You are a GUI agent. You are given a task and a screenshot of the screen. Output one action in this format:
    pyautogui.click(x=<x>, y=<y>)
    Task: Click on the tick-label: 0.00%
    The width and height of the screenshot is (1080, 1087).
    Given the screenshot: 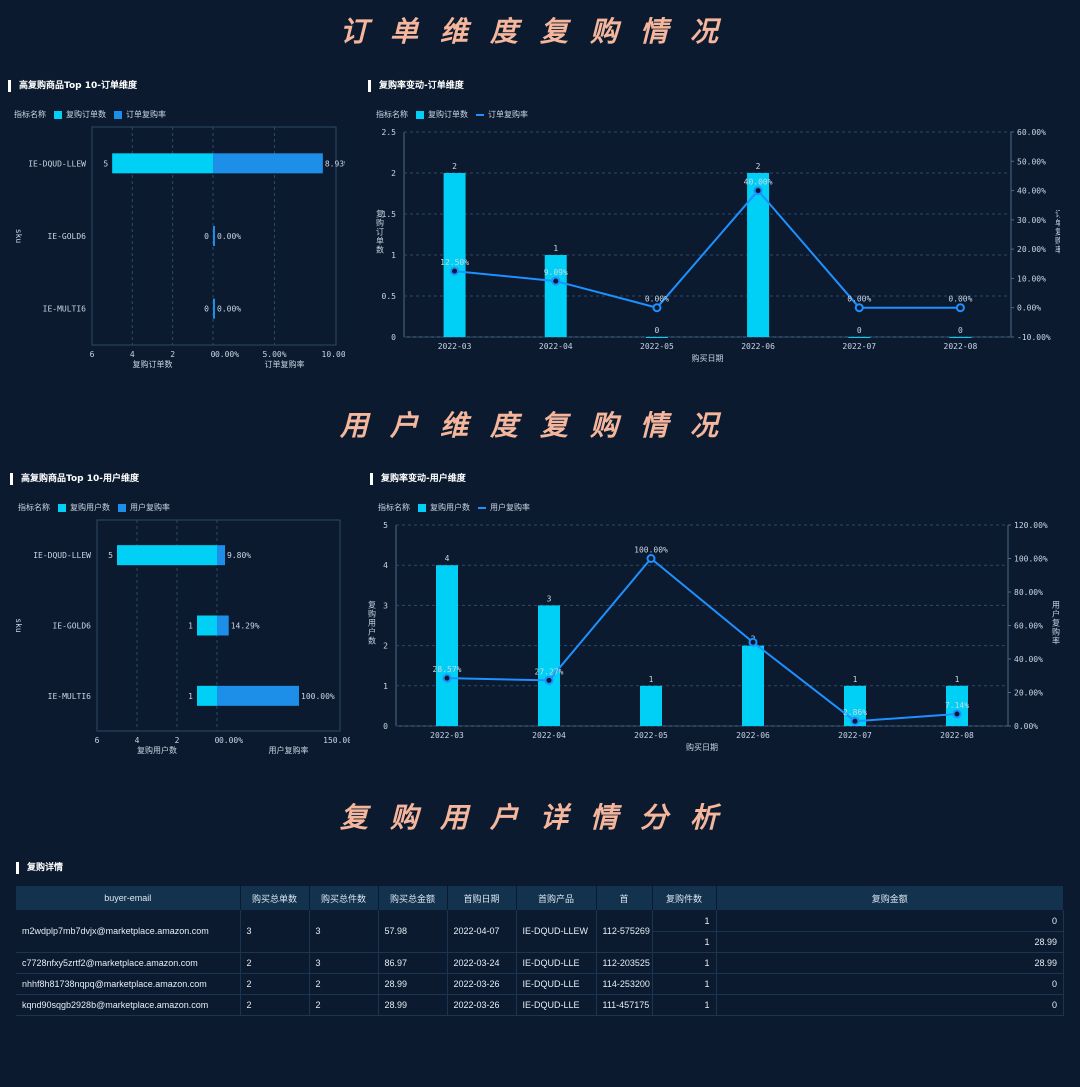 What is the action you would take?
    pyautogui.click(x=1029, y=308)
    